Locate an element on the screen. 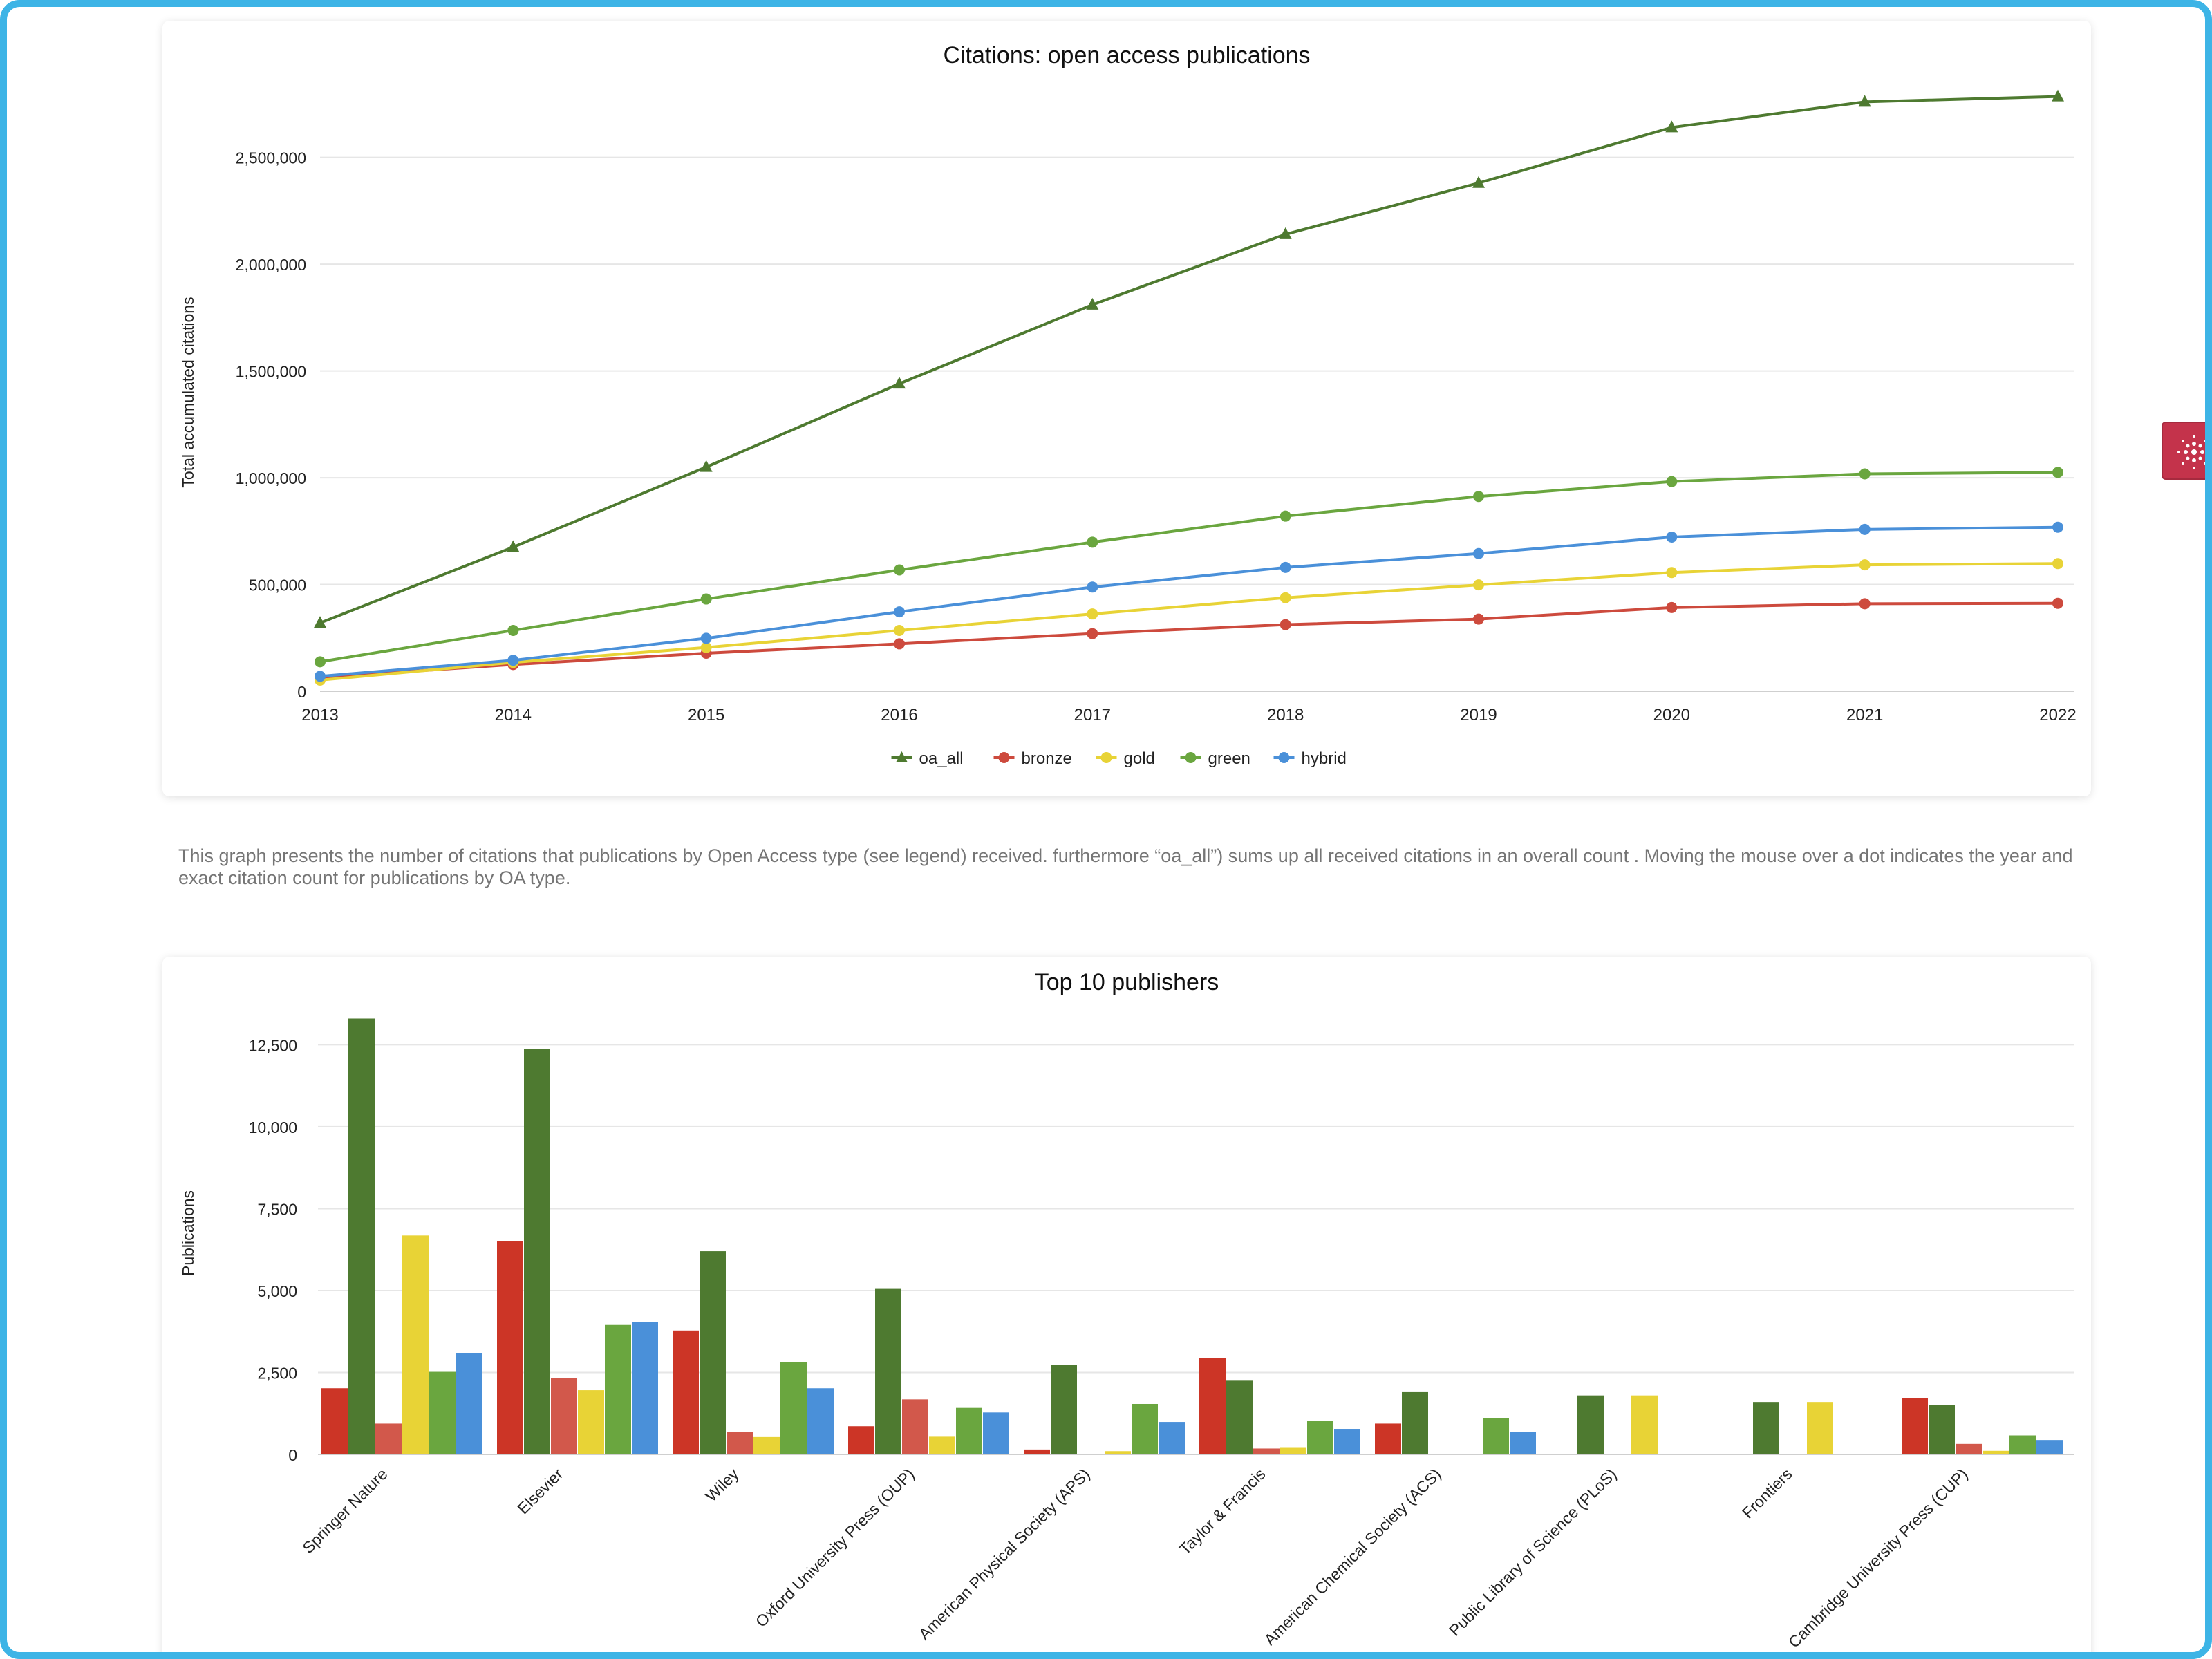 Image resolution: width=2212 pixels, height=1659 pixels. x-tick-label: 2013 is located at coordinates (320, 715).